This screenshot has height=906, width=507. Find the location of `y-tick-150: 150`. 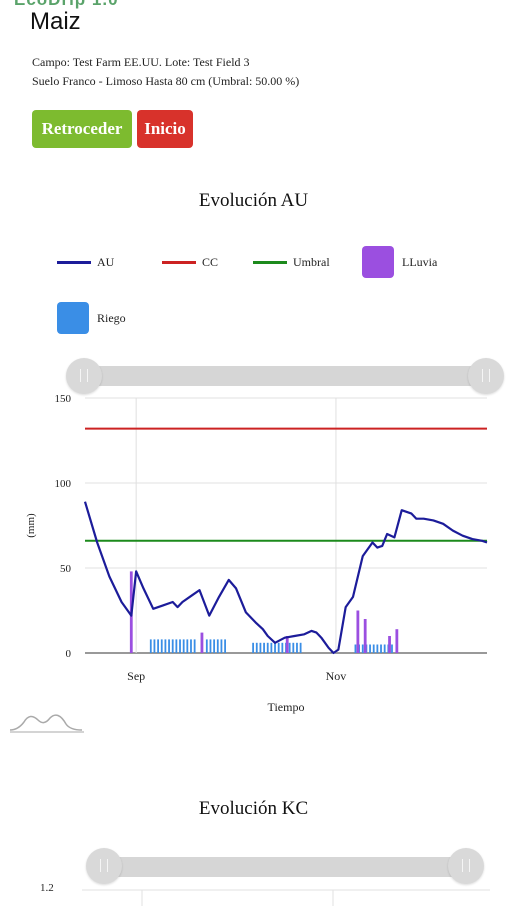

y-tick-150: 150 is located at coordinates (63, 399).